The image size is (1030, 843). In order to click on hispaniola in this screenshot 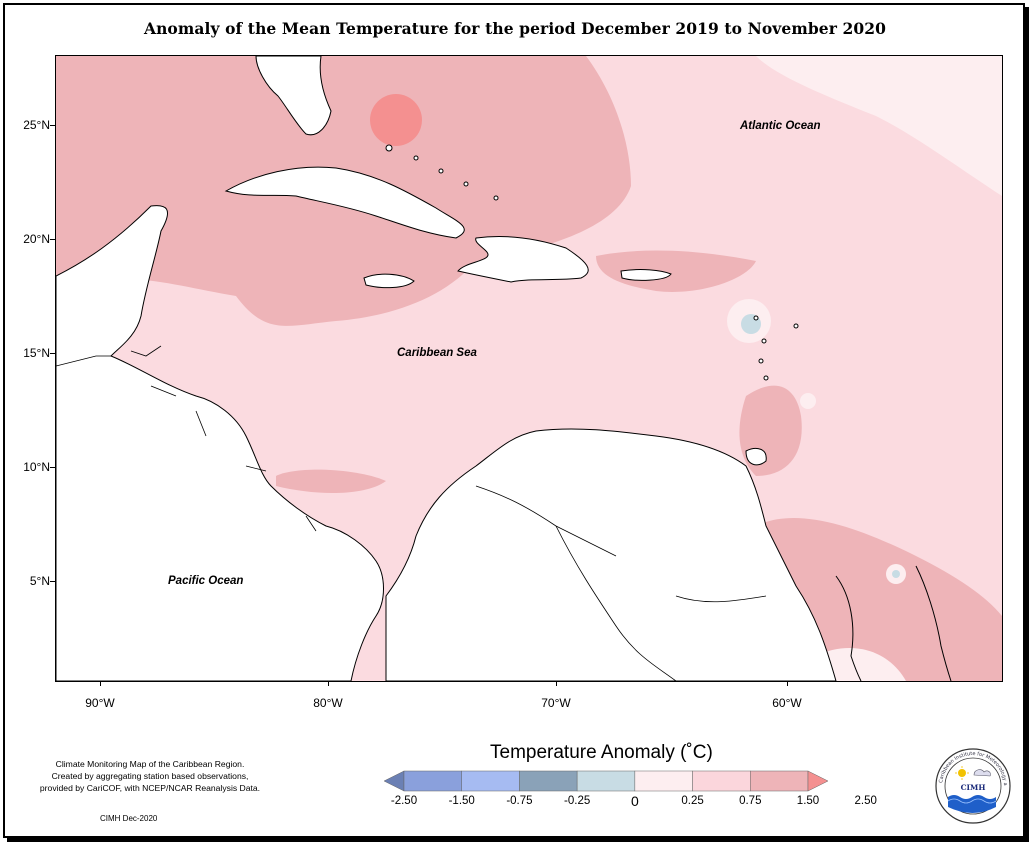, I will do `click(523, 259)`.